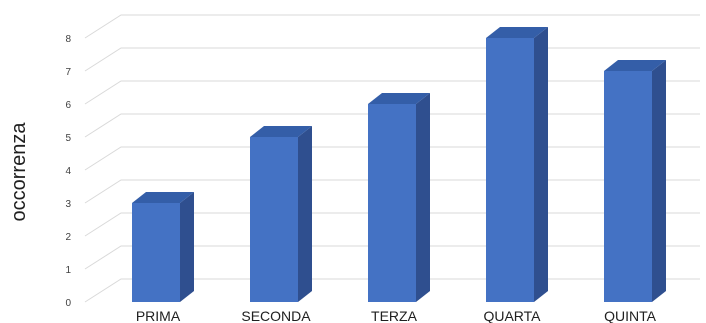  I want to click on y-tick-label: 1, so click(68, 270).